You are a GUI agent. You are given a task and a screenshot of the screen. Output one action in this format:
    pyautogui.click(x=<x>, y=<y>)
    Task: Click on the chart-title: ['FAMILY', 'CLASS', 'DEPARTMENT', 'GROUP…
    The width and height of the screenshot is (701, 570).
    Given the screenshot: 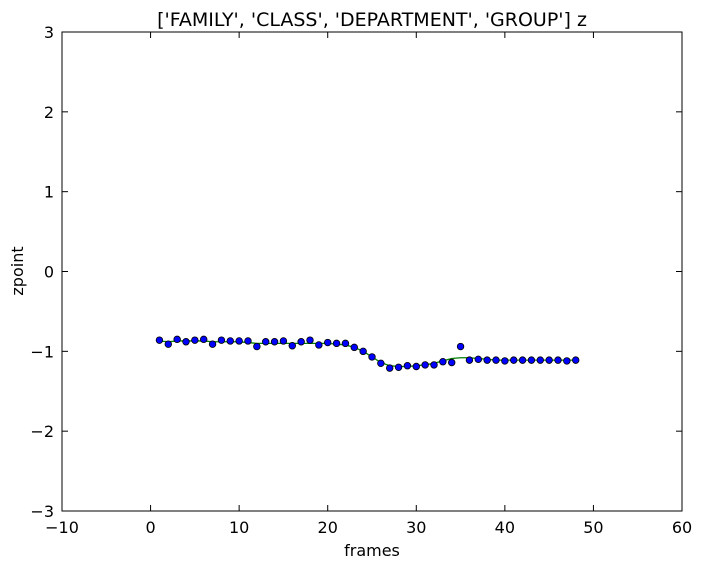 What is the action you would take?
    pyautogui.click(x=372, y=20)
    